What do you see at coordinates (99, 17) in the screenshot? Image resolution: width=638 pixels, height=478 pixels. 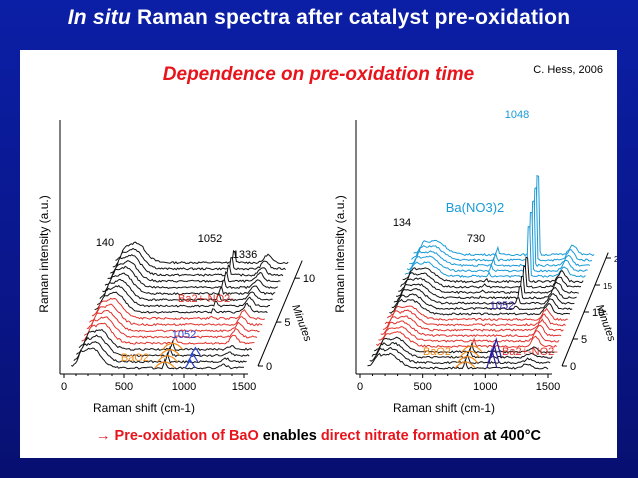 I see `title-italic: In situ` at bounding box center [99, 17].